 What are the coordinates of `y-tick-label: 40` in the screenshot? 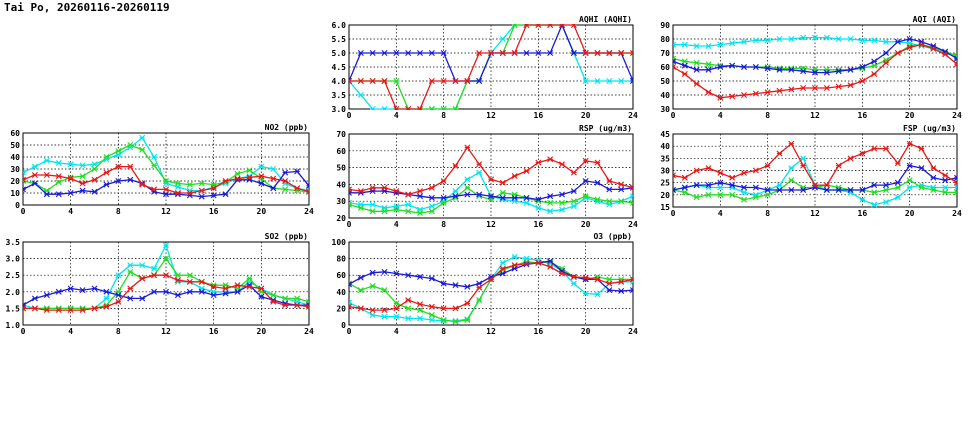 It's located at (665, 146).